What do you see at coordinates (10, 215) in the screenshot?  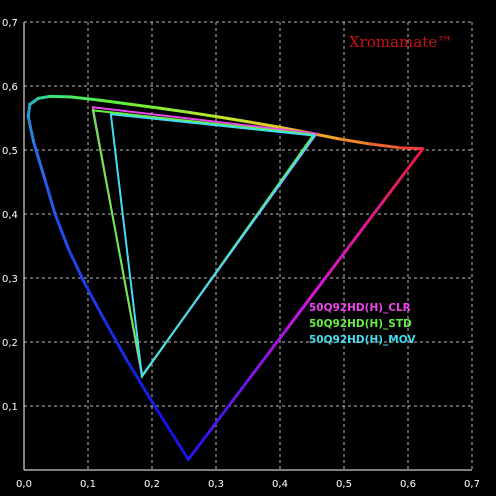 I see `y-tick-label: 0,4` at bounding box center [10, 215].